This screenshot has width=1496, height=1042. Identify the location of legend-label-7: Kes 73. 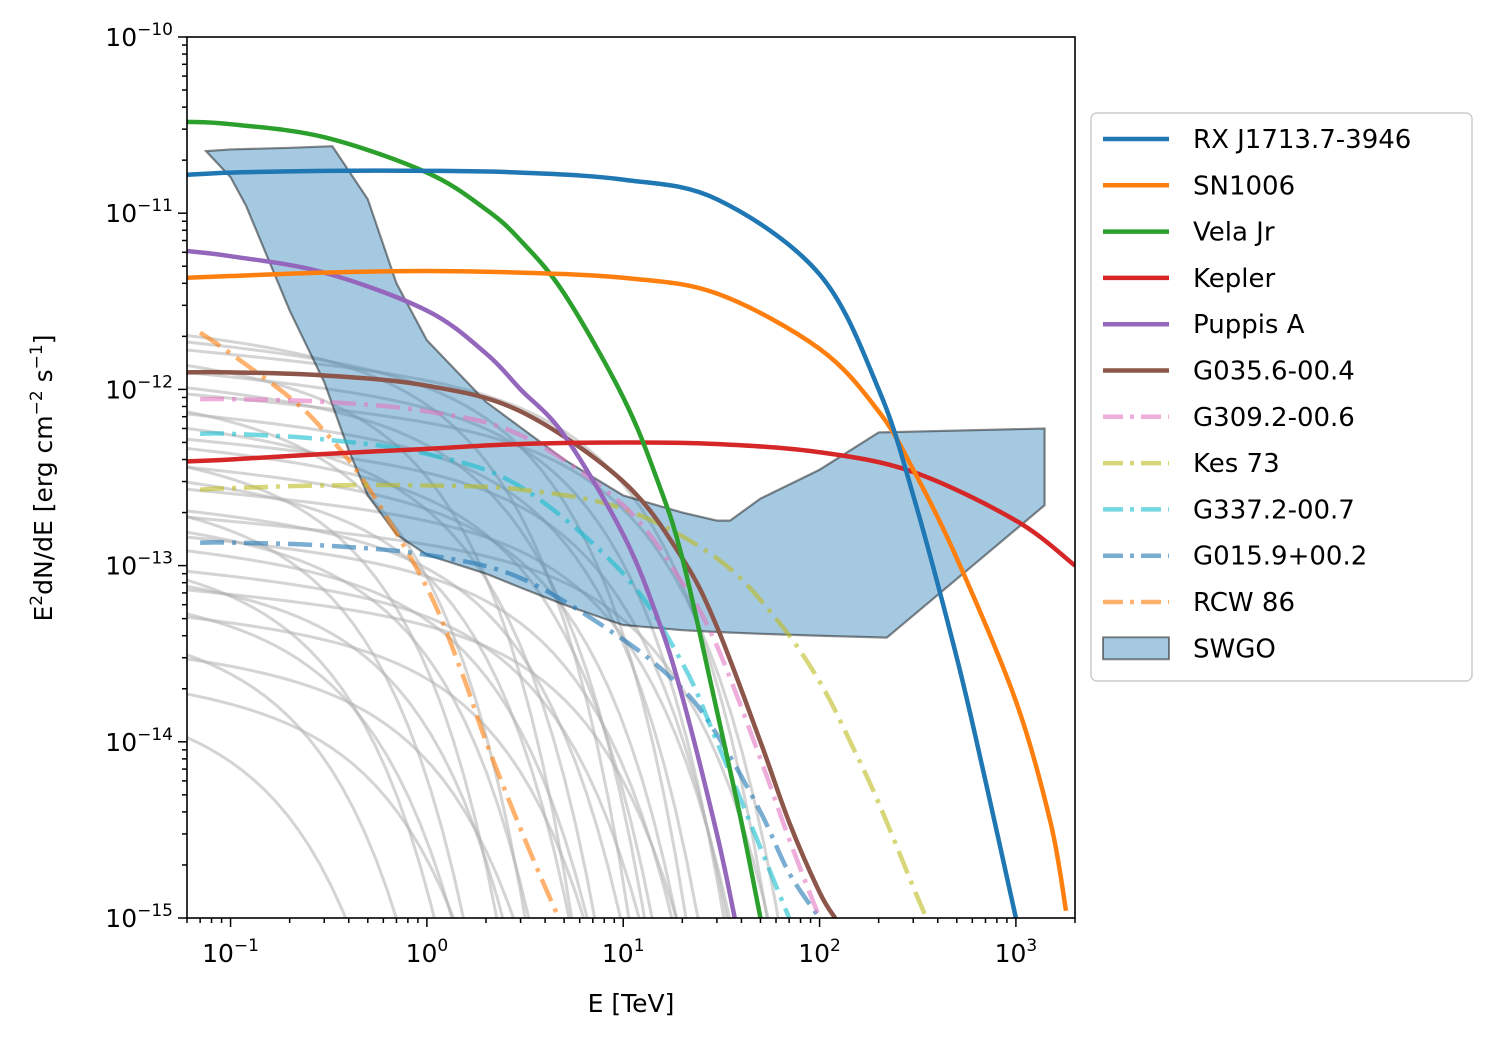
(1236, 464).